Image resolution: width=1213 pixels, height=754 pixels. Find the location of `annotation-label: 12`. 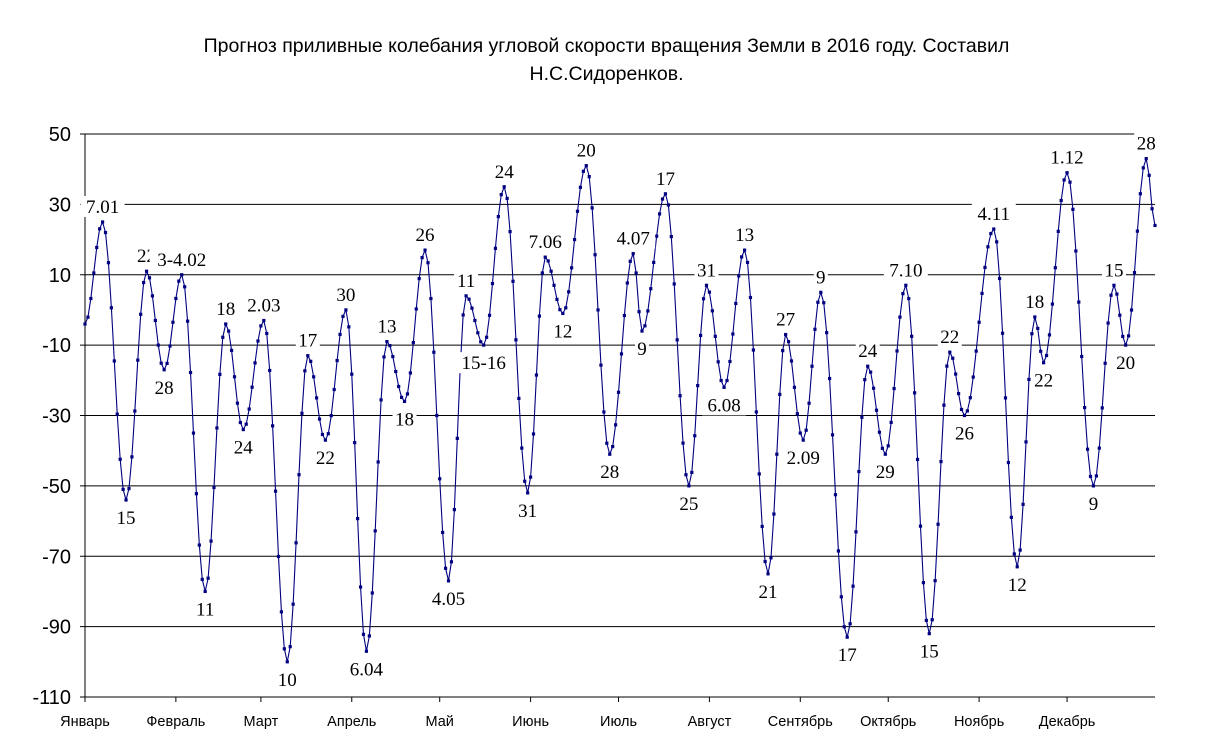

annotation-label: 12 is located at coordinates (1017, 585).